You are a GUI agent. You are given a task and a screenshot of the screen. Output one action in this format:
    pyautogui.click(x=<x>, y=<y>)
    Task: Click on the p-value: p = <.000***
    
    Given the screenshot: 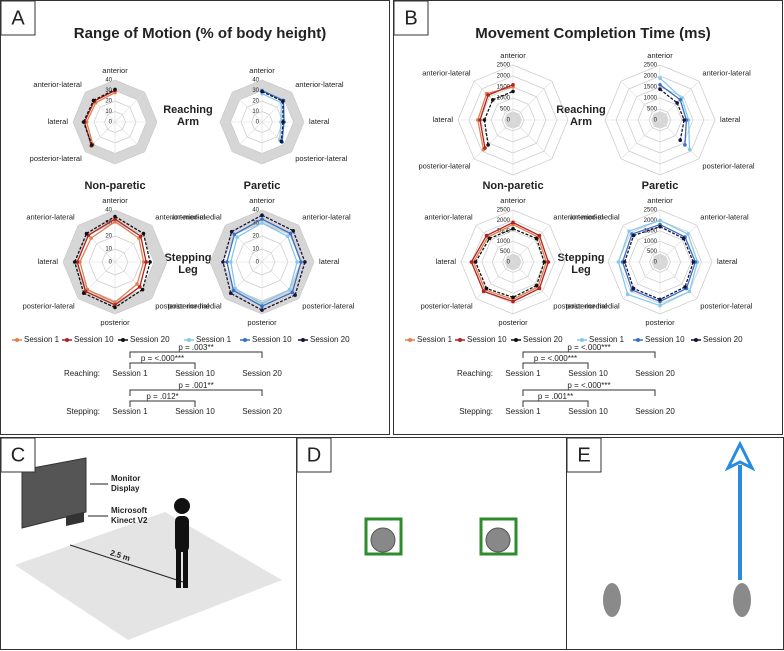 What is the action you would take?
    pyautogui.click(x=162, y=358)
    